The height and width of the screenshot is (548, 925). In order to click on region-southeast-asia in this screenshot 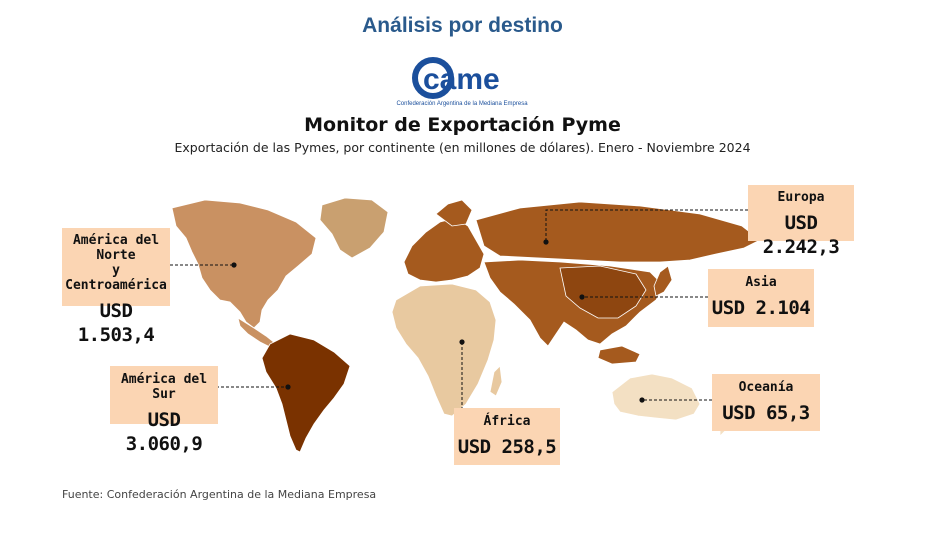, I will do `click(619, 355)`.